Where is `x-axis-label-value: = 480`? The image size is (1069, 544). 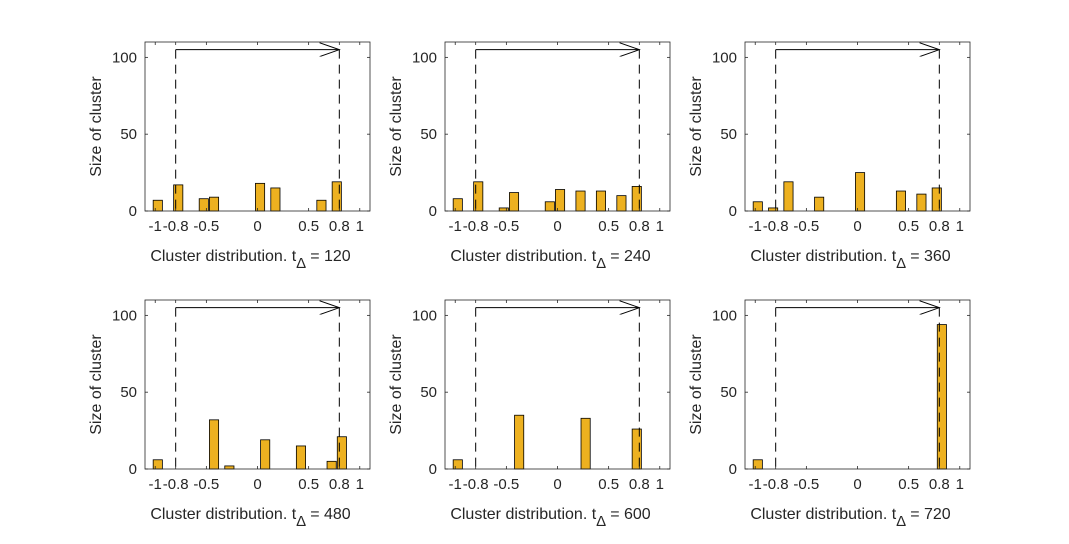 x-axis-label-value: = 480 is located at coordinates (330, 514).